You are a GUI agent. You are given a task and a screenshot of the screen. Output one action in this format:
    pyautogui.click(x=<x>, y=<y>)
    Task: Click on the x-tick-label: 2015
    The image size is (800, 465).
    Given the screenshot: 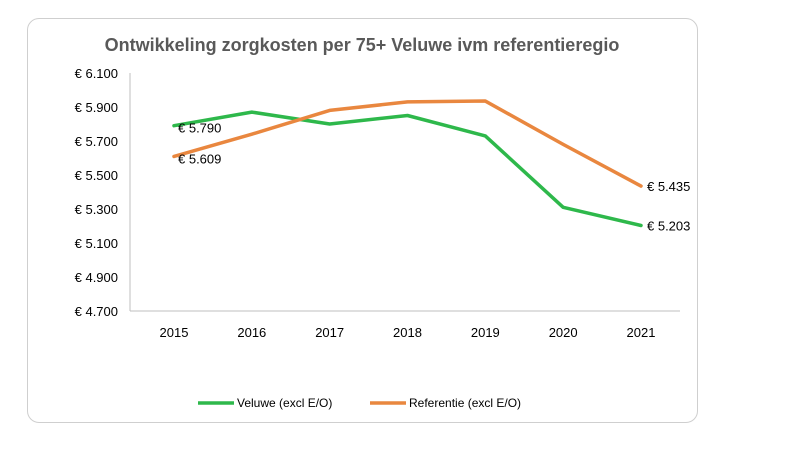 What is the action you would take?
    pyautogui.click(x=174, y=332)
    